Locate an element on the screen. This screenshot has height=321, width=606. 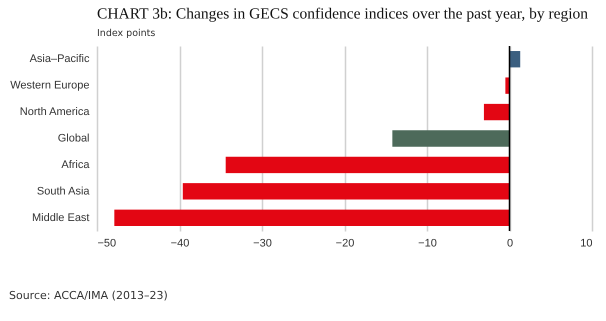
x-tick-label: −20 is located at coordinates (345, 244).